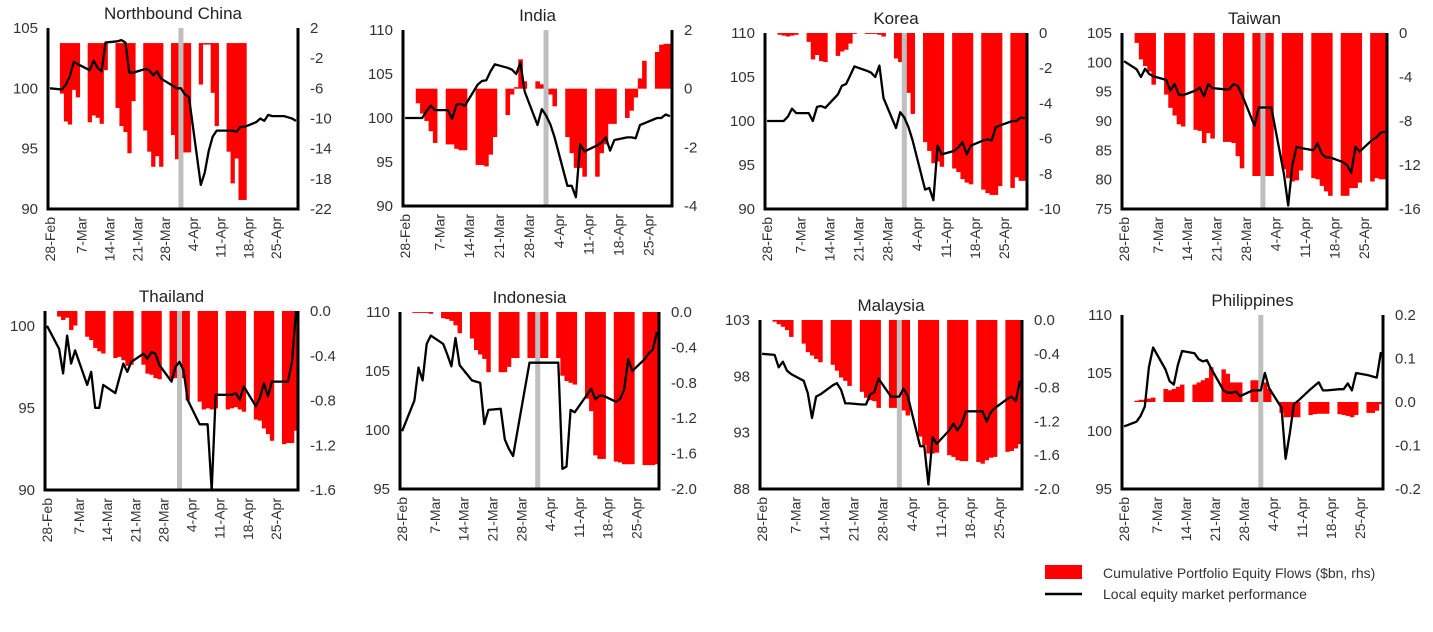  I want to click on chart-title: Taiwan, so click(1254, 18).